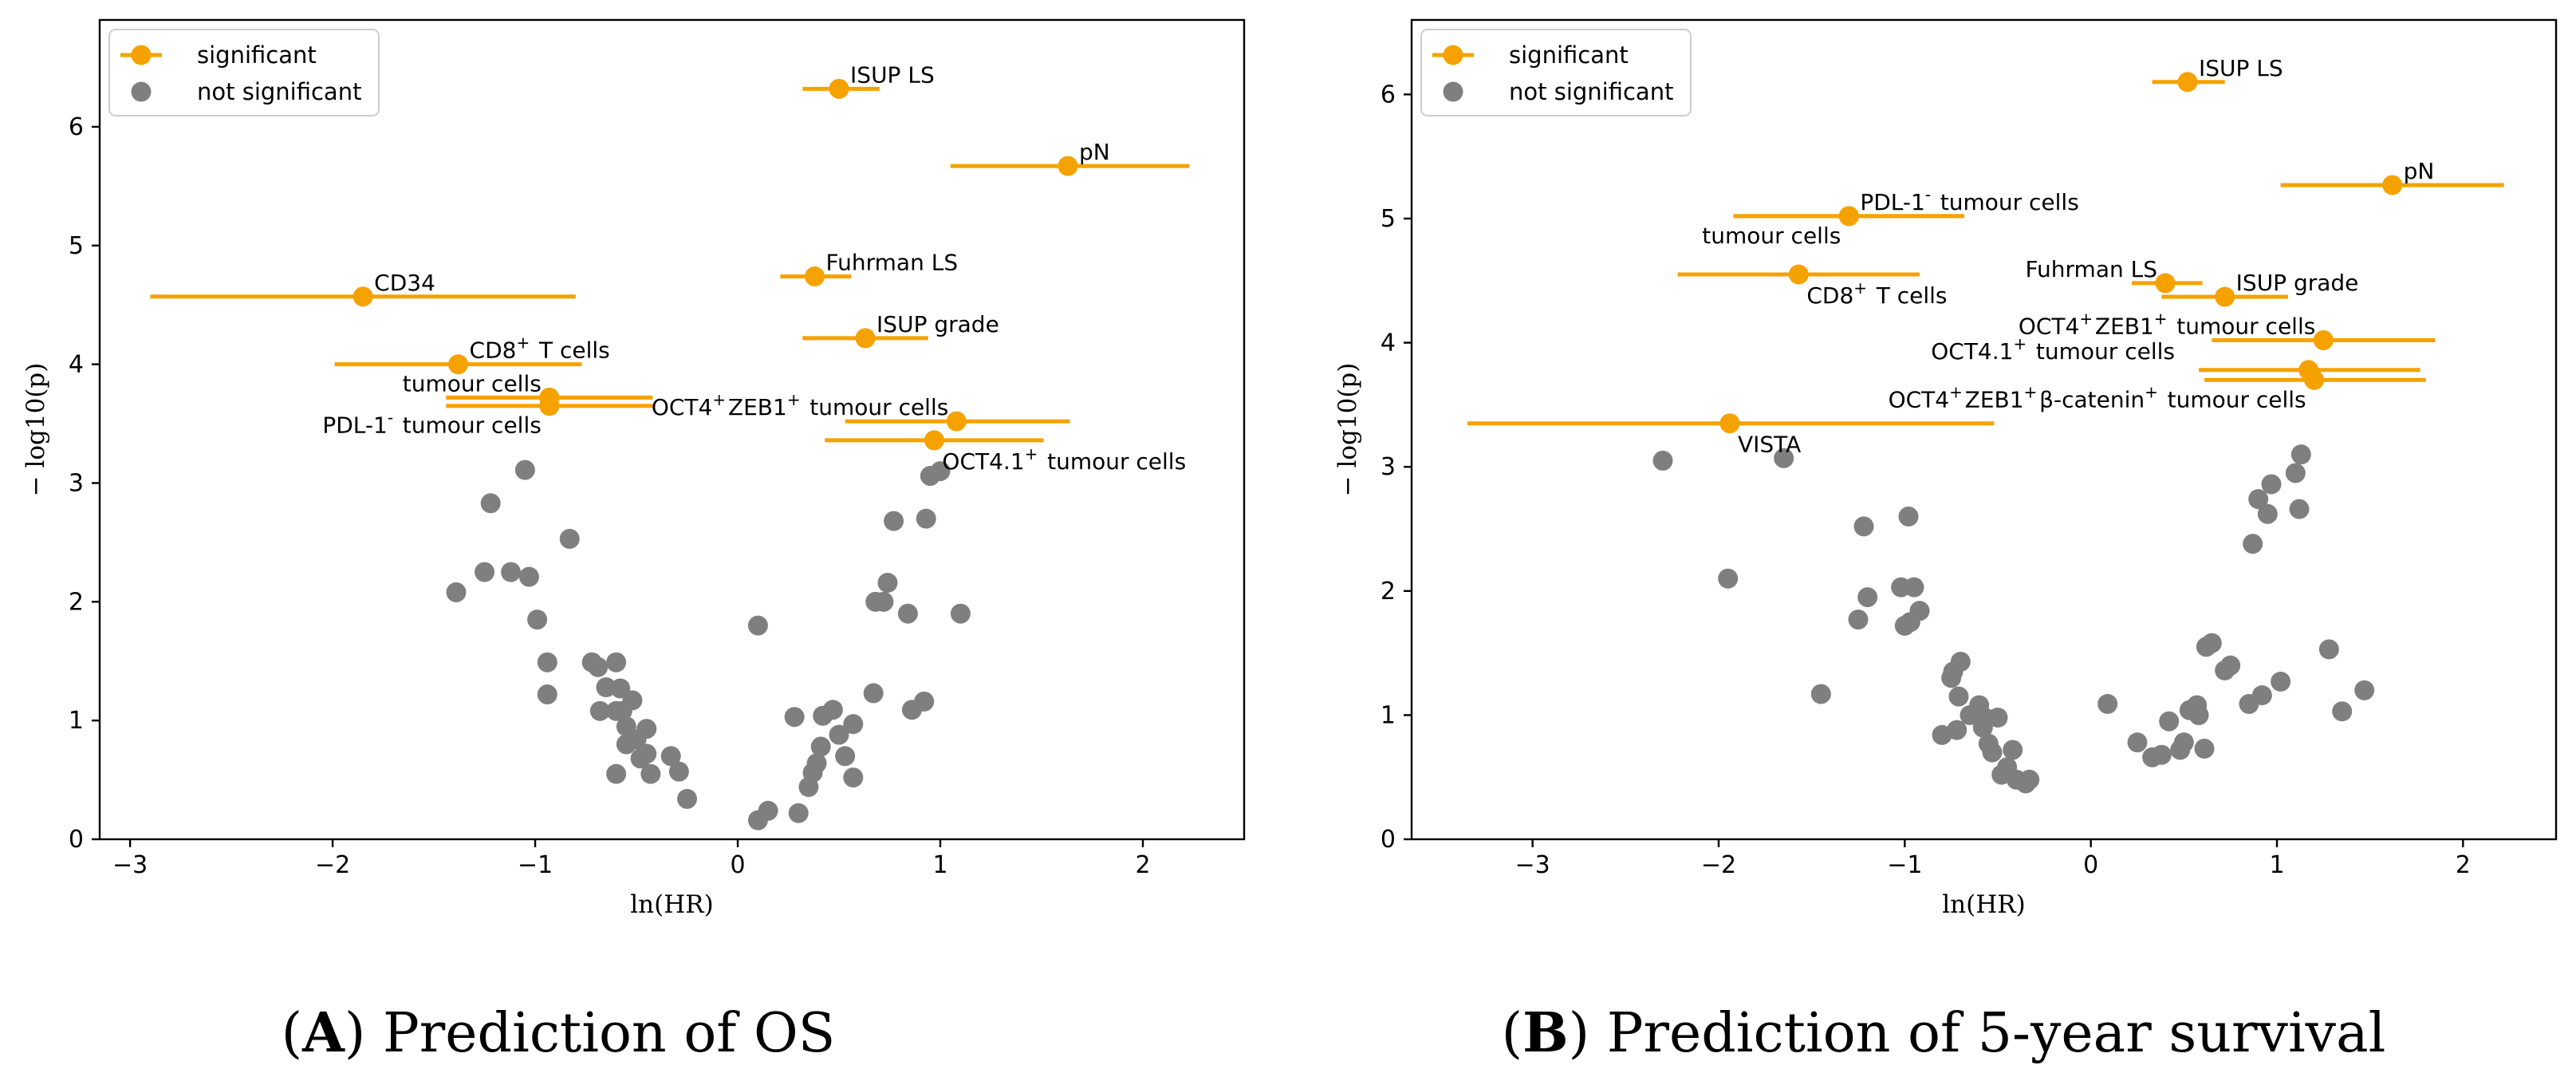 The image size is (2576, 1073). Describe the element at coordinates (737, 865) in the screenshot. I see `x-tick-label-a: 0` at that location.